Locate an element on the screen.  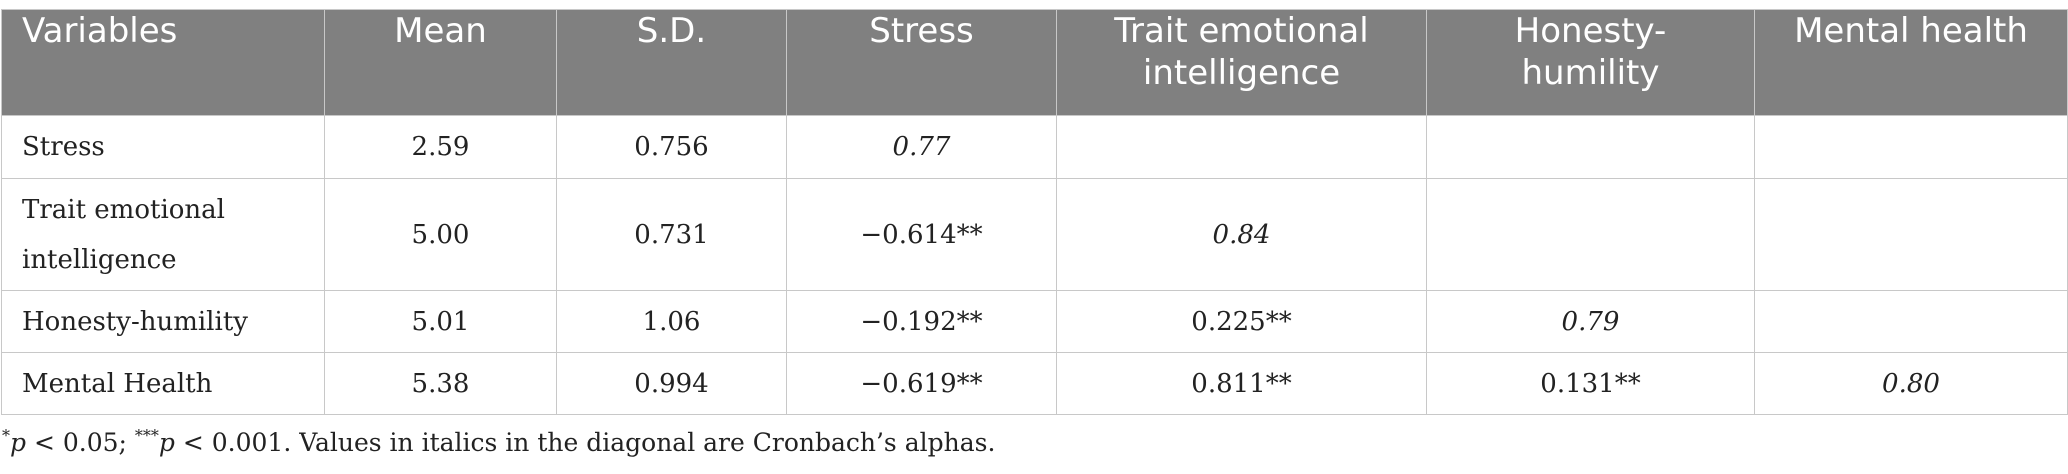
footnote-star-single: * is located at coordinates (6, 435).